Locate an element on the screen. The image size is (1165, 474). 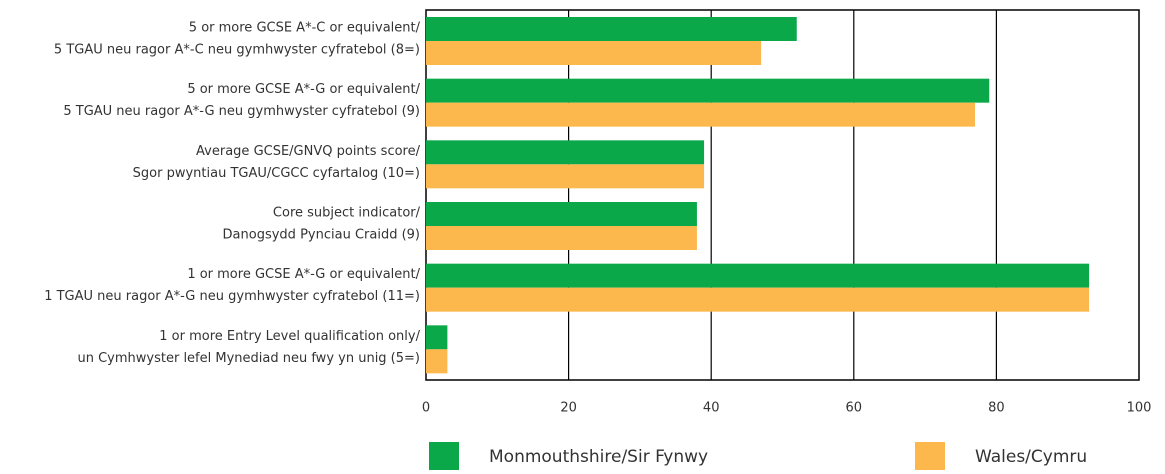
x-tick-label: 0 is located at coordinates (426, 408).